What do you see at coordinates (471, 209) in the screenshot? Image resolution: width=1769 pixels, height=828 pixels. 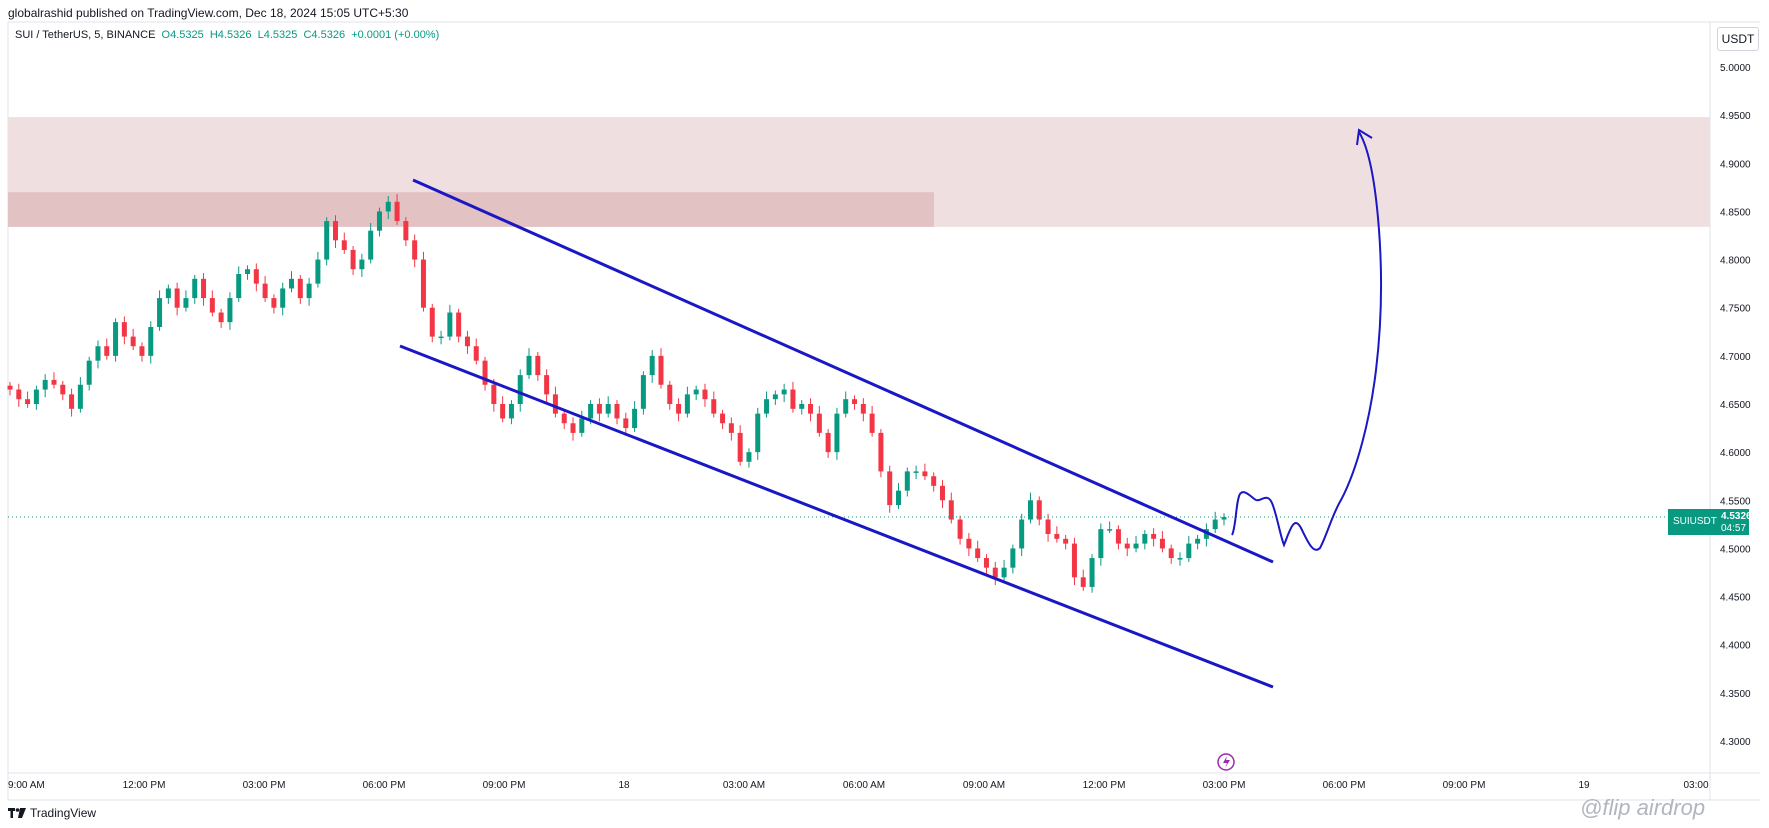 I see `supply-zone-inner` at bounding box center [471, 209].